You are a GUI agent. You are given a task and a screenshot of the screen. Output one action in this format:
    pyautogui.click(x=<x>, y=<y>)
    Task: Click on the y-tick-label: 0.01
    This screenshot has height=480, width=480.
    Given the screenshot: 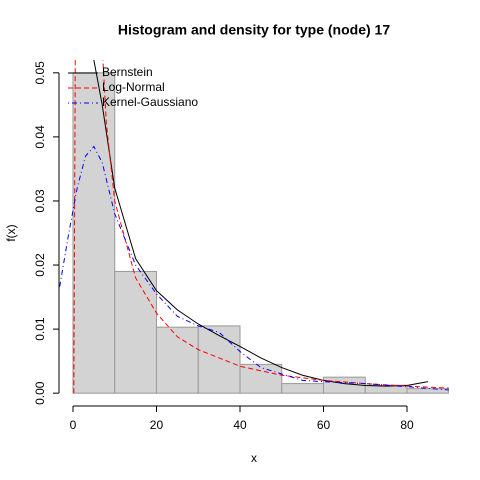 What is the action you would take?
    pyautogui.click(x=40, y=329)
    